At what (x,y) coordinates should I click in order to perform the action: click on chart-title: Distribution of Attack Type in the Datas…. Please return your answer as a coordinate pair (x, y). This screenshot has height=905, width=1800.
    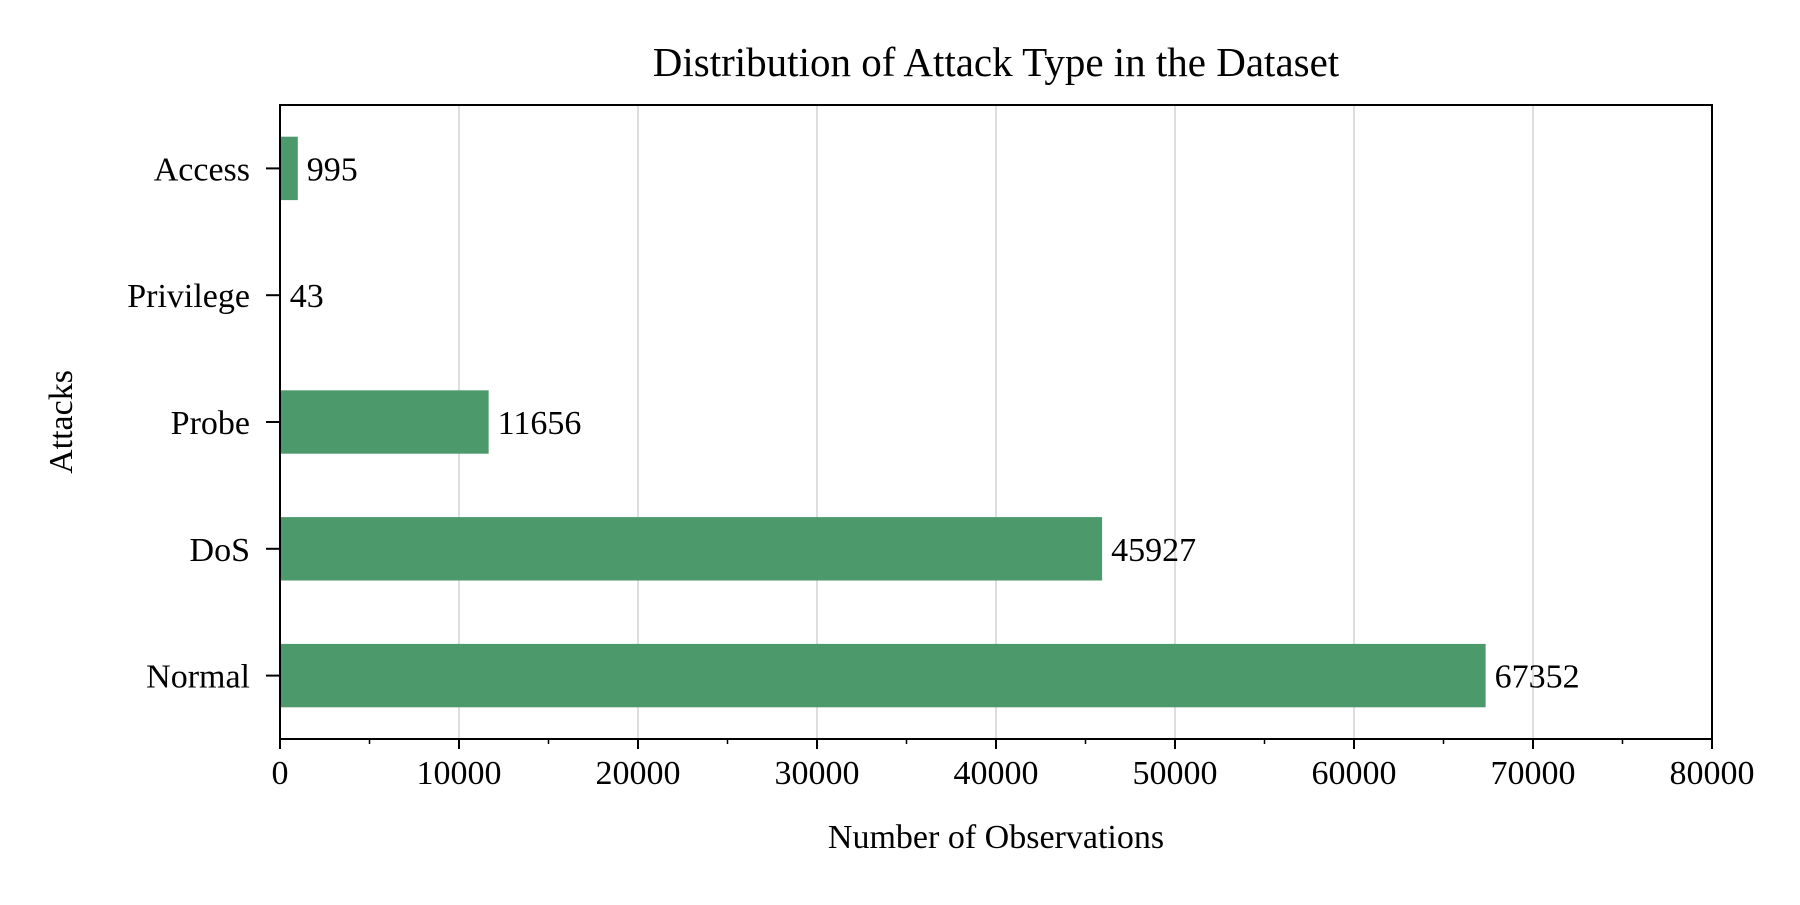
    Looking at the image, I should click on (996, 62).